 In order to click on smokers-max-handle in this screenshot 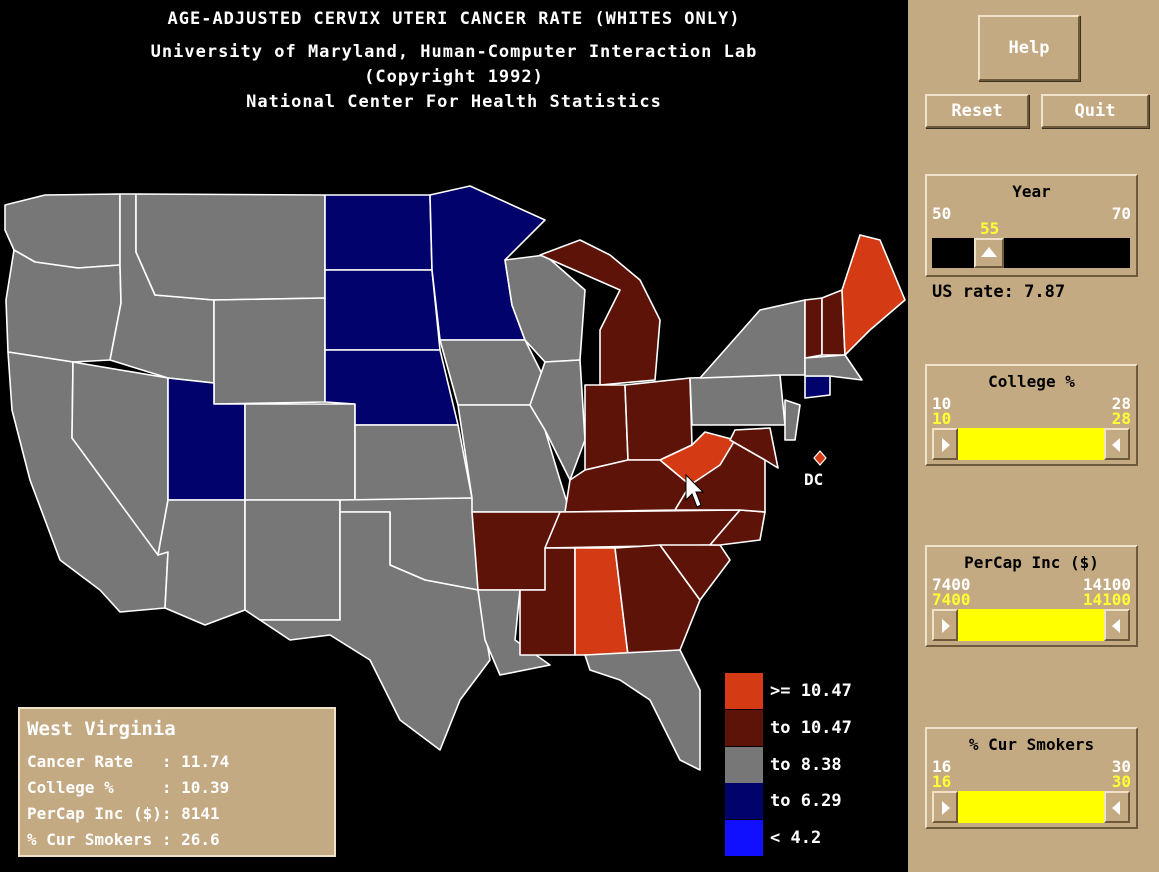, I will do `click(1117, 807)`.